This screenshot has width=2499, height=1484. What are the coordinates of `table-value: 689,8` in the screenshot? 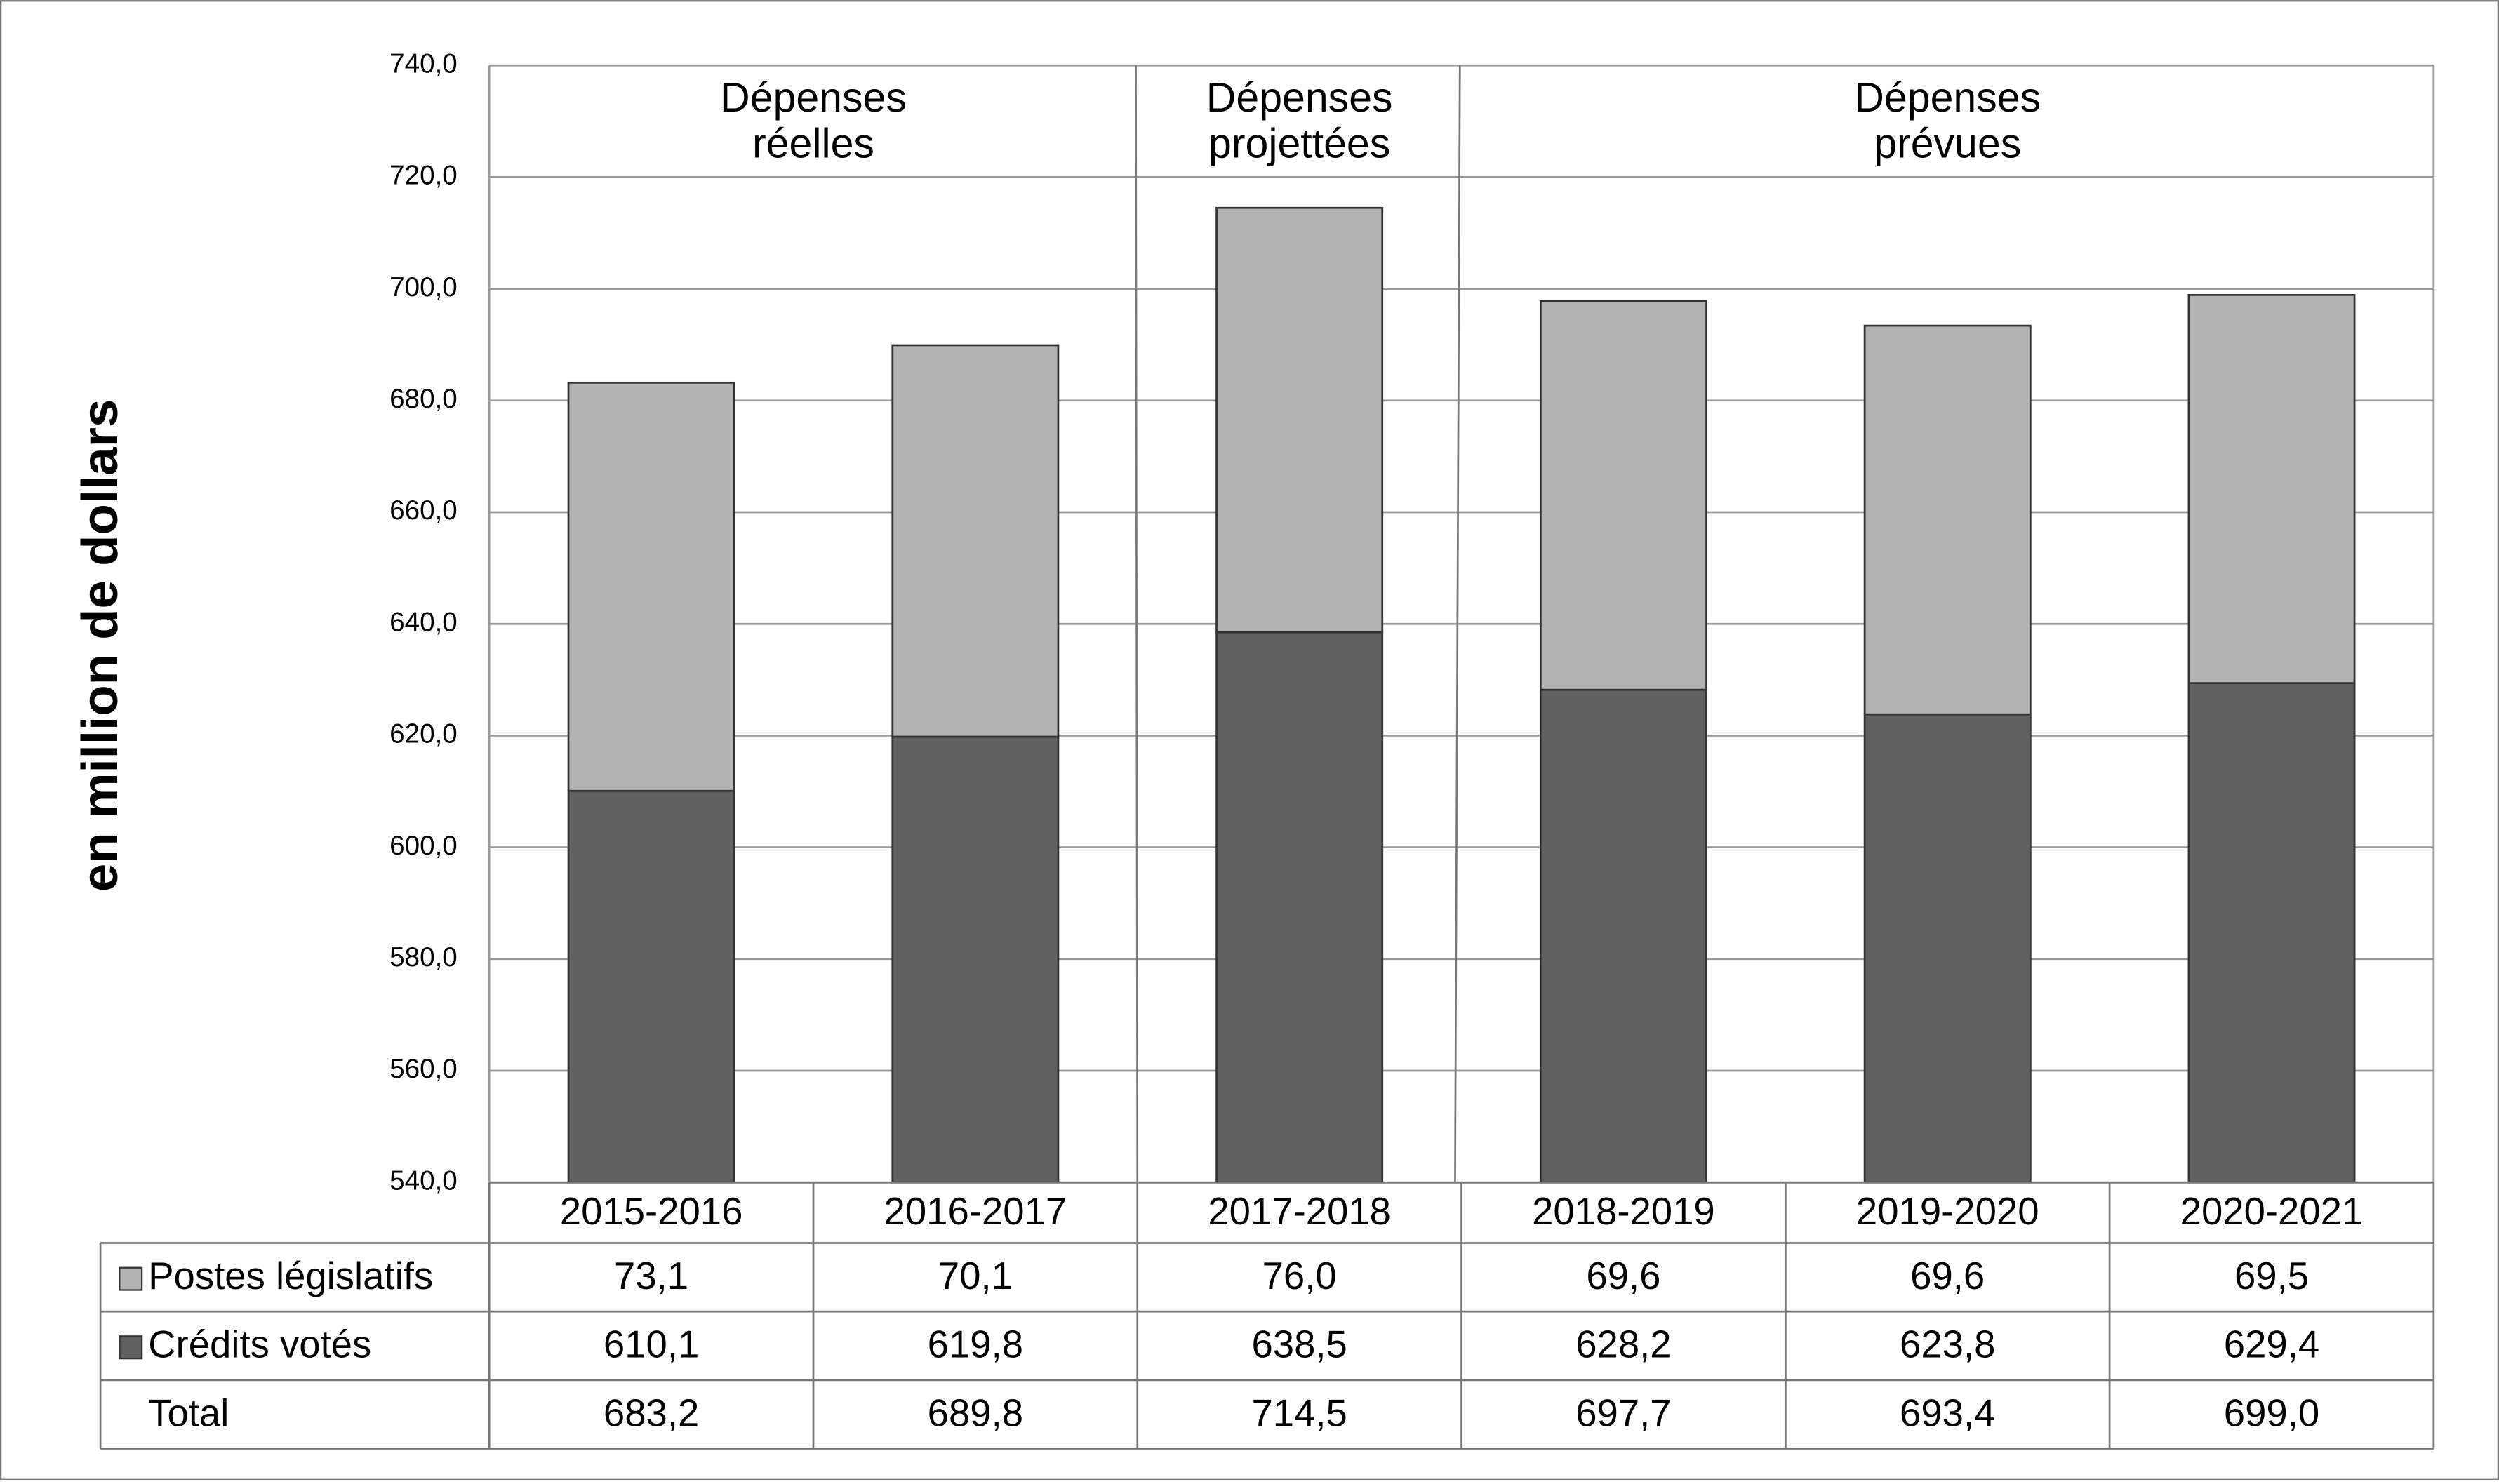 It's located at (975, 1412).